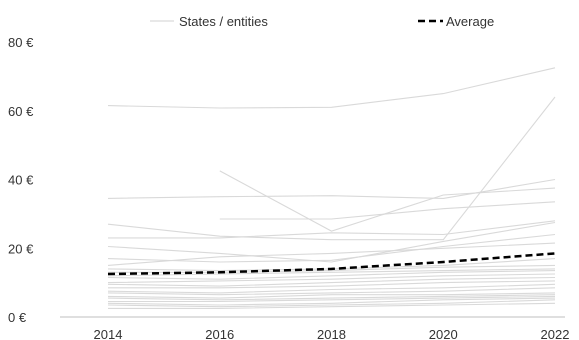  I want to click on x-axis-tick-labels: 2014 2016 2018 2020 2022, so click(332, 333).